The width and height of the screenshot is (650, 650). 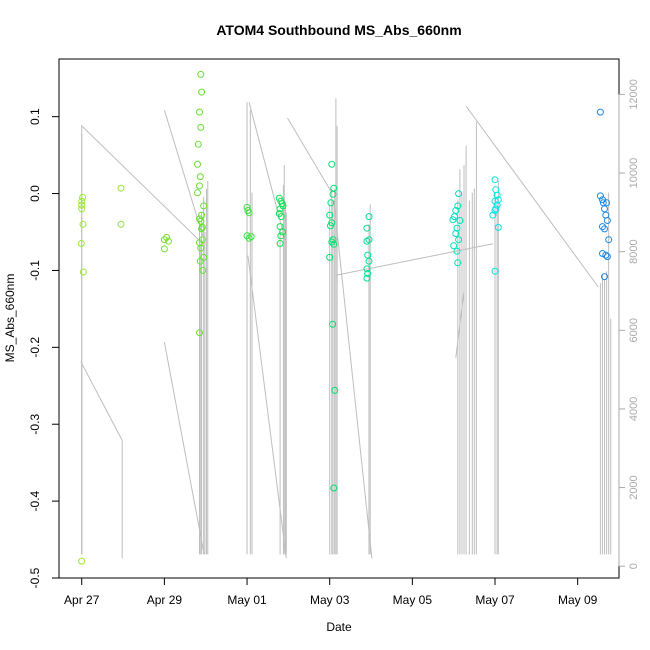 I want to click on x-tick-label: May 07, so click(x=495, y=600).